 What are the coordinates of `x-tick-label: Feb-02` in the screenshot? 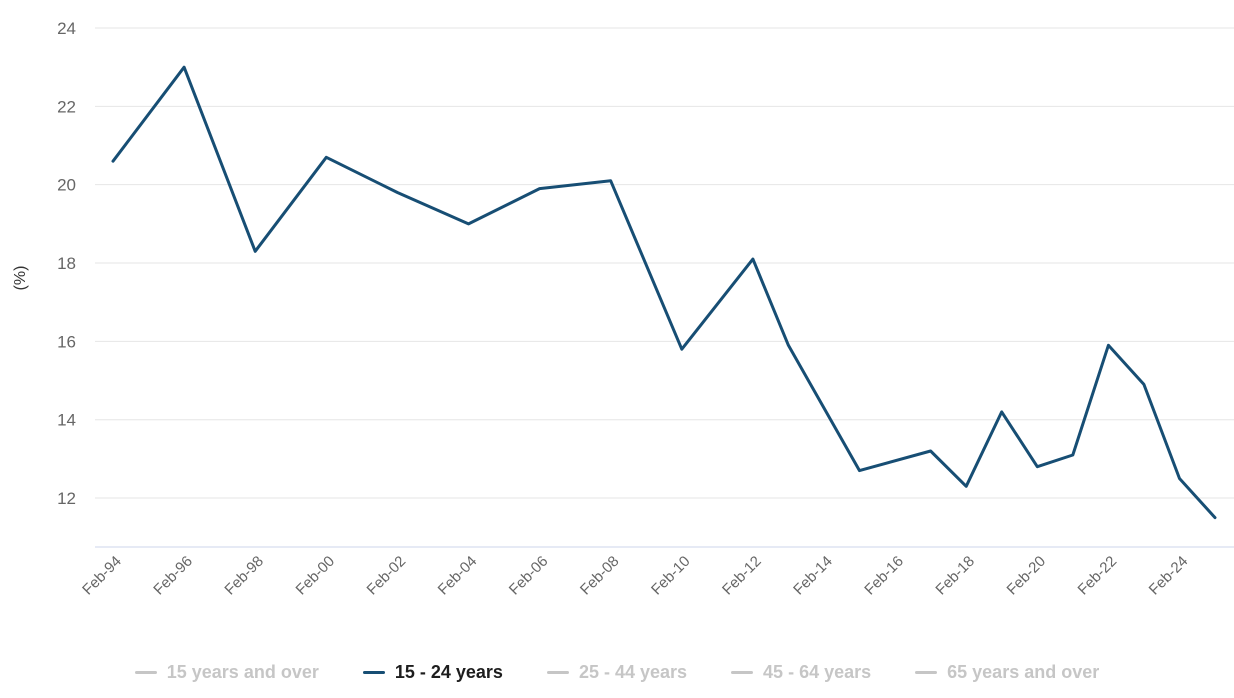 It's located at (387, 576).